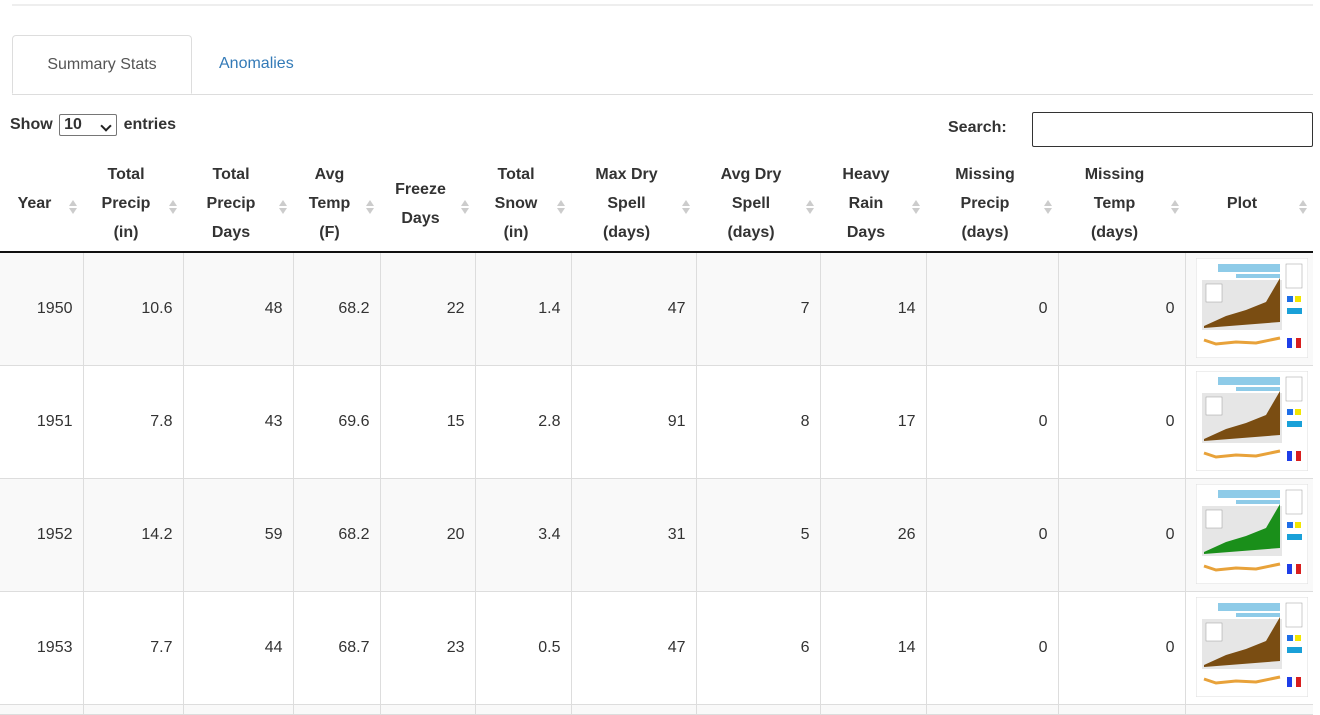 This screenshot has height=715, width=1320. I want to click on header-text: Year, so click(34, 203).